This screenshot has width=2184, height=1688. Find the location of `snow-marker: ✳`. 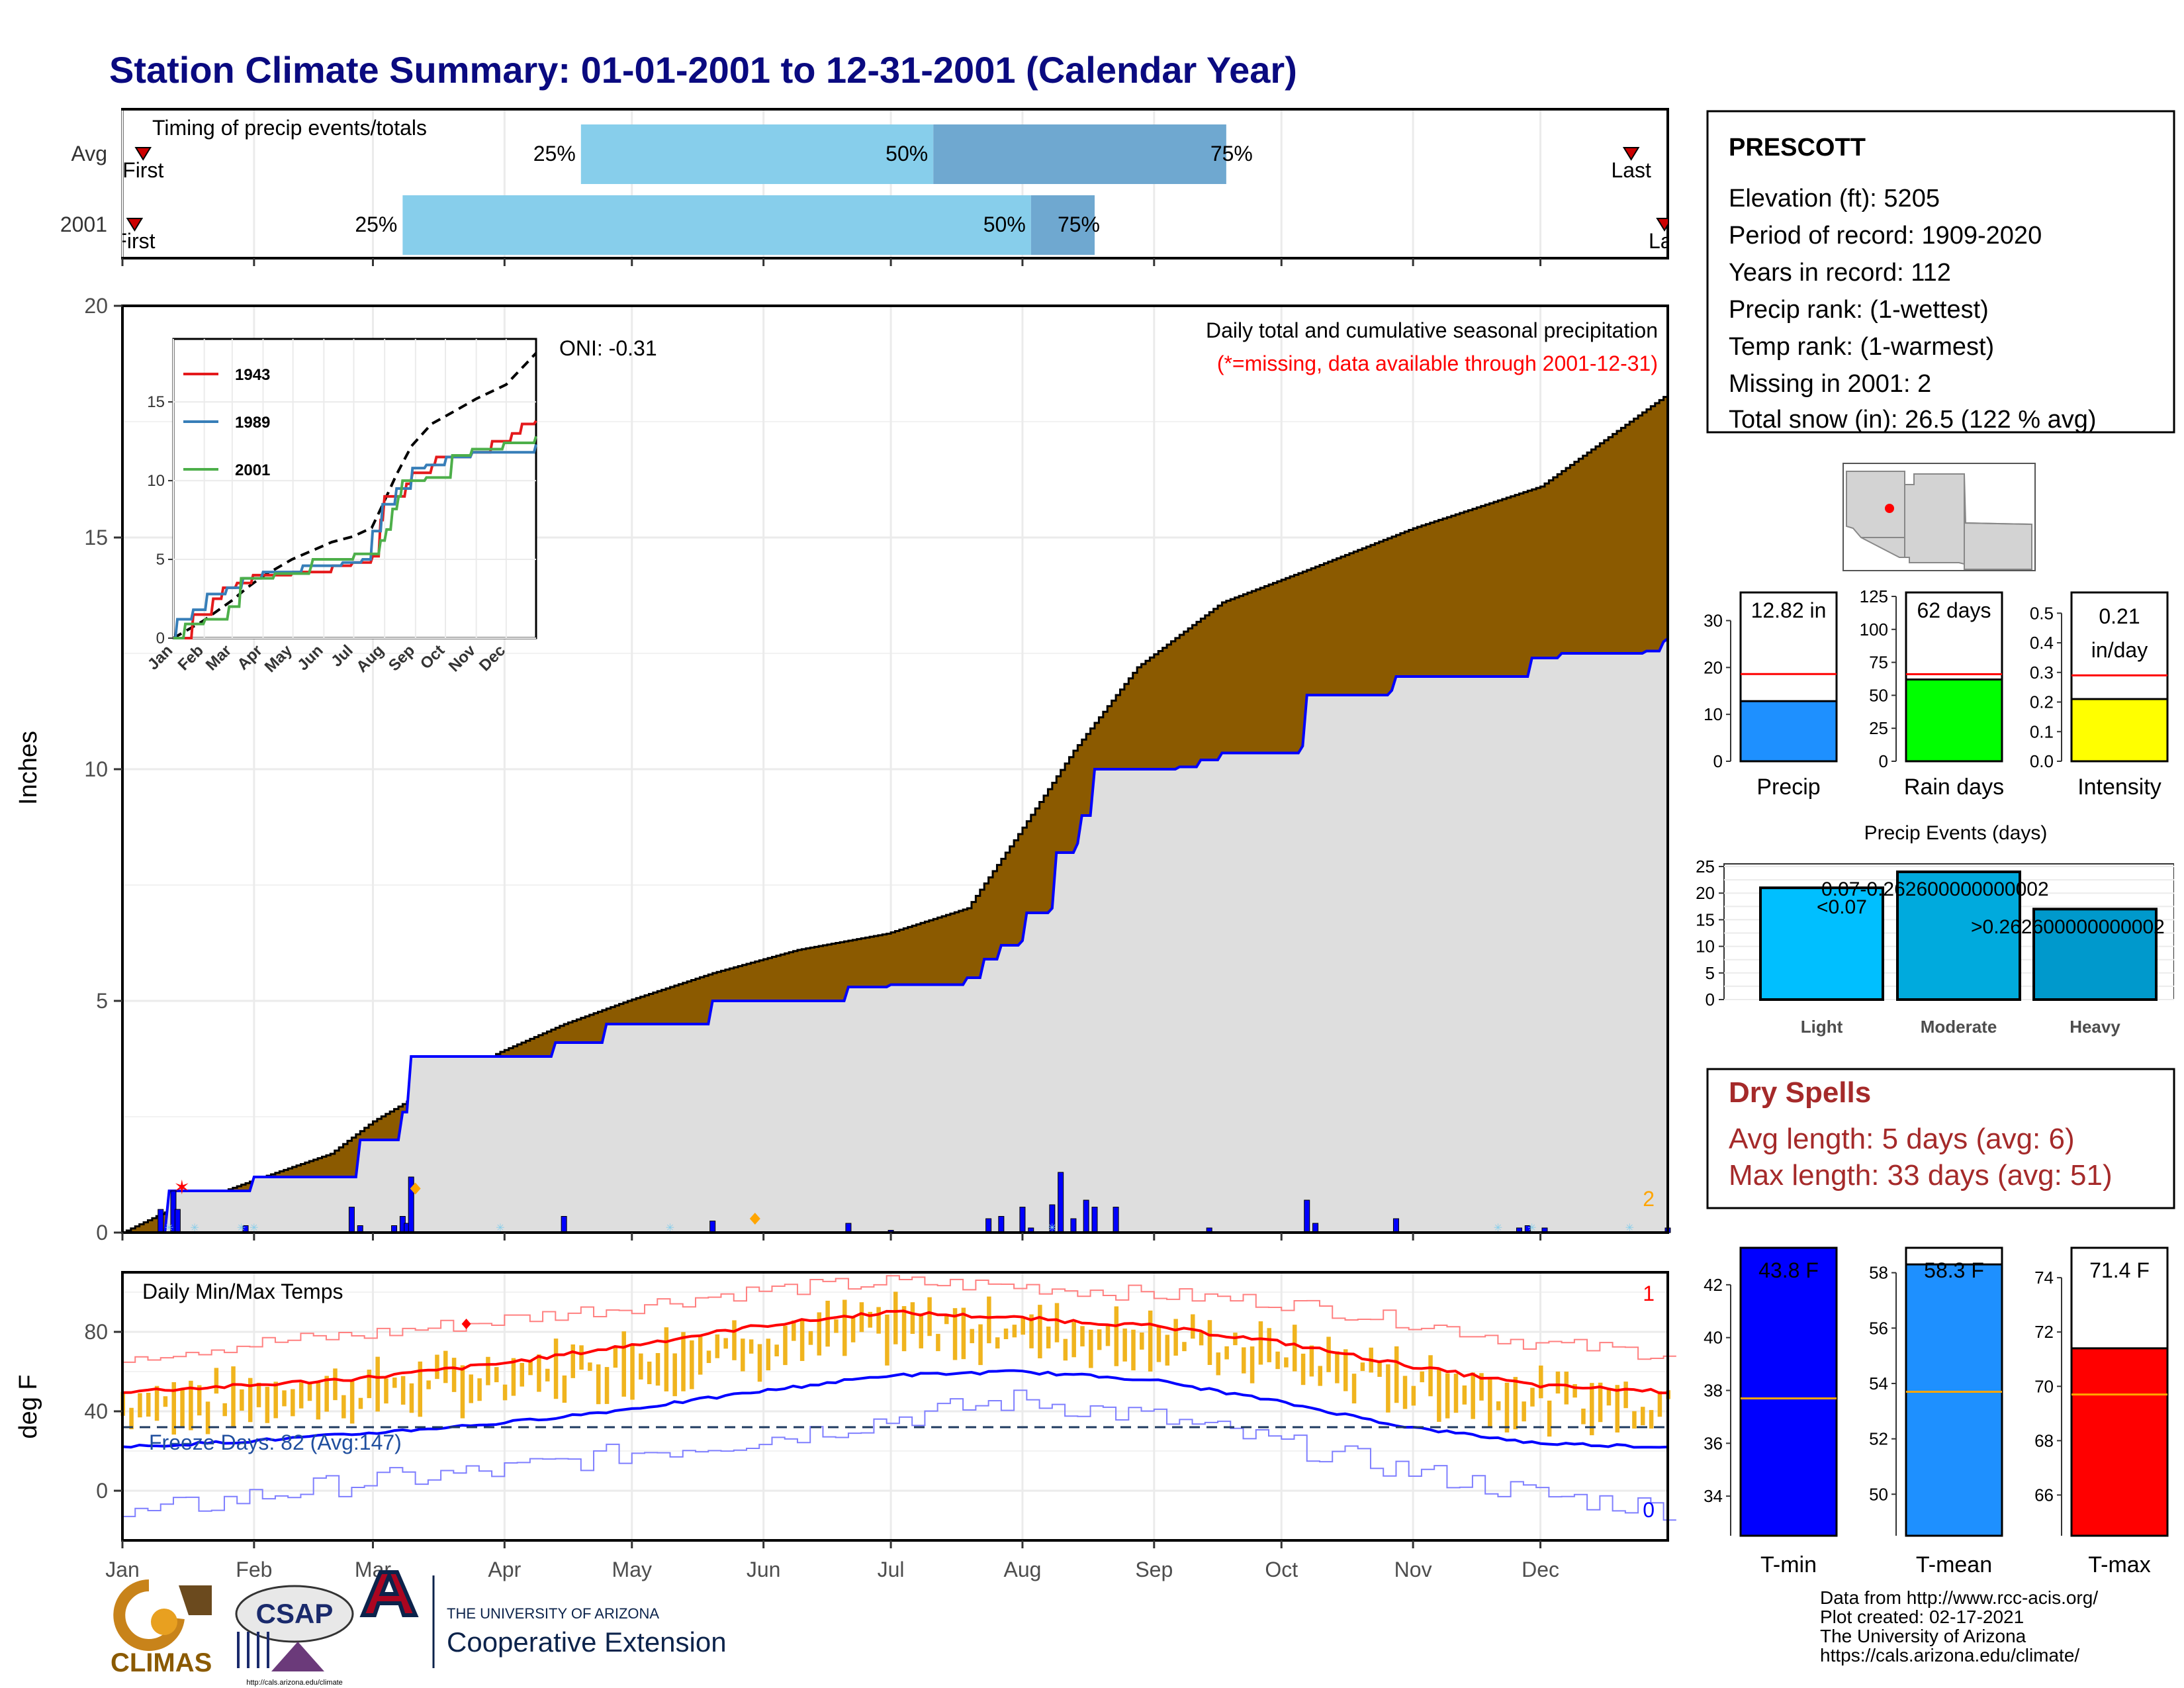

snow-marker: ✳ is located at coordinates (500, 1228).